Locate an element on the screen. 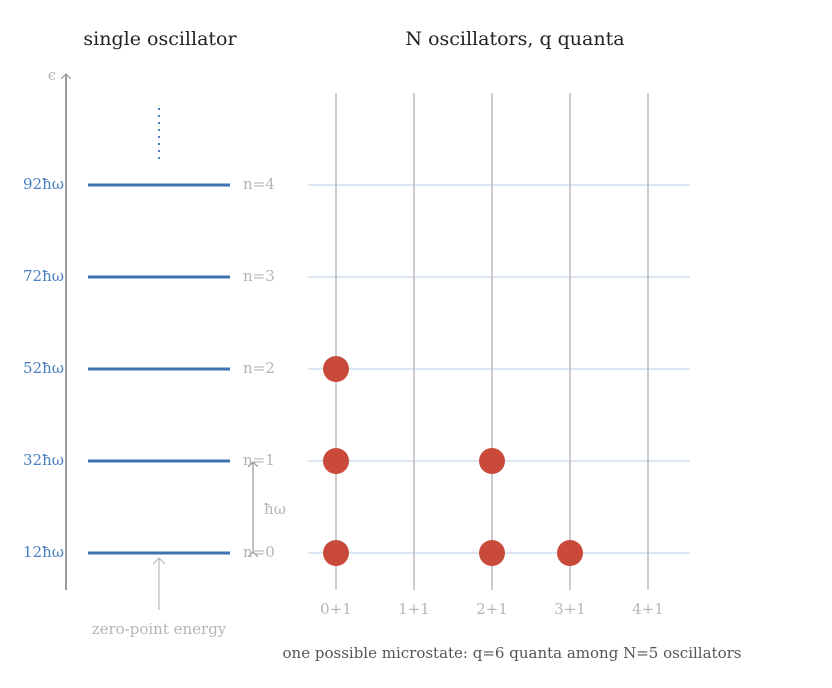 The height and width of the screenshot is (688, 832). energy-label: 32ħω is located at coordinates (43, 460).